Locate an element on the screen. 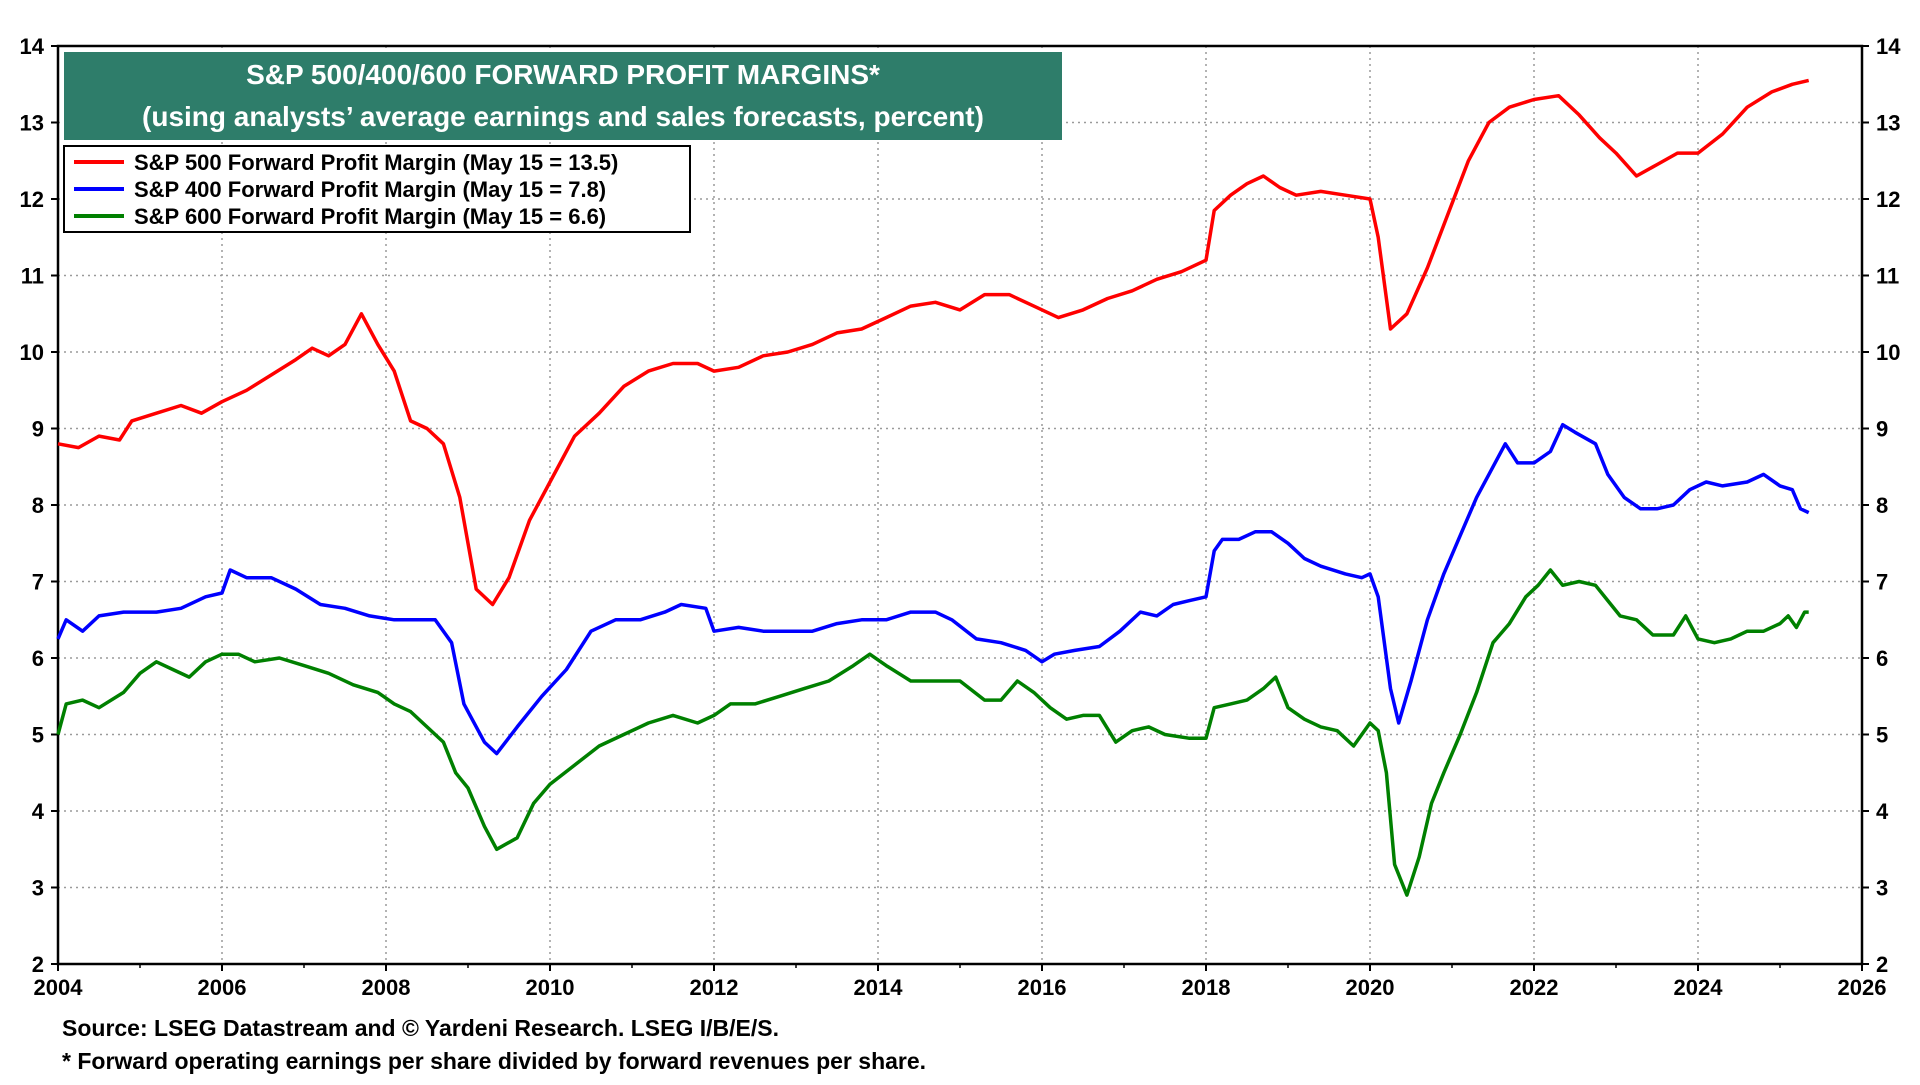  y-tick-label-right: 13 is located at coordinates (1888, 123).